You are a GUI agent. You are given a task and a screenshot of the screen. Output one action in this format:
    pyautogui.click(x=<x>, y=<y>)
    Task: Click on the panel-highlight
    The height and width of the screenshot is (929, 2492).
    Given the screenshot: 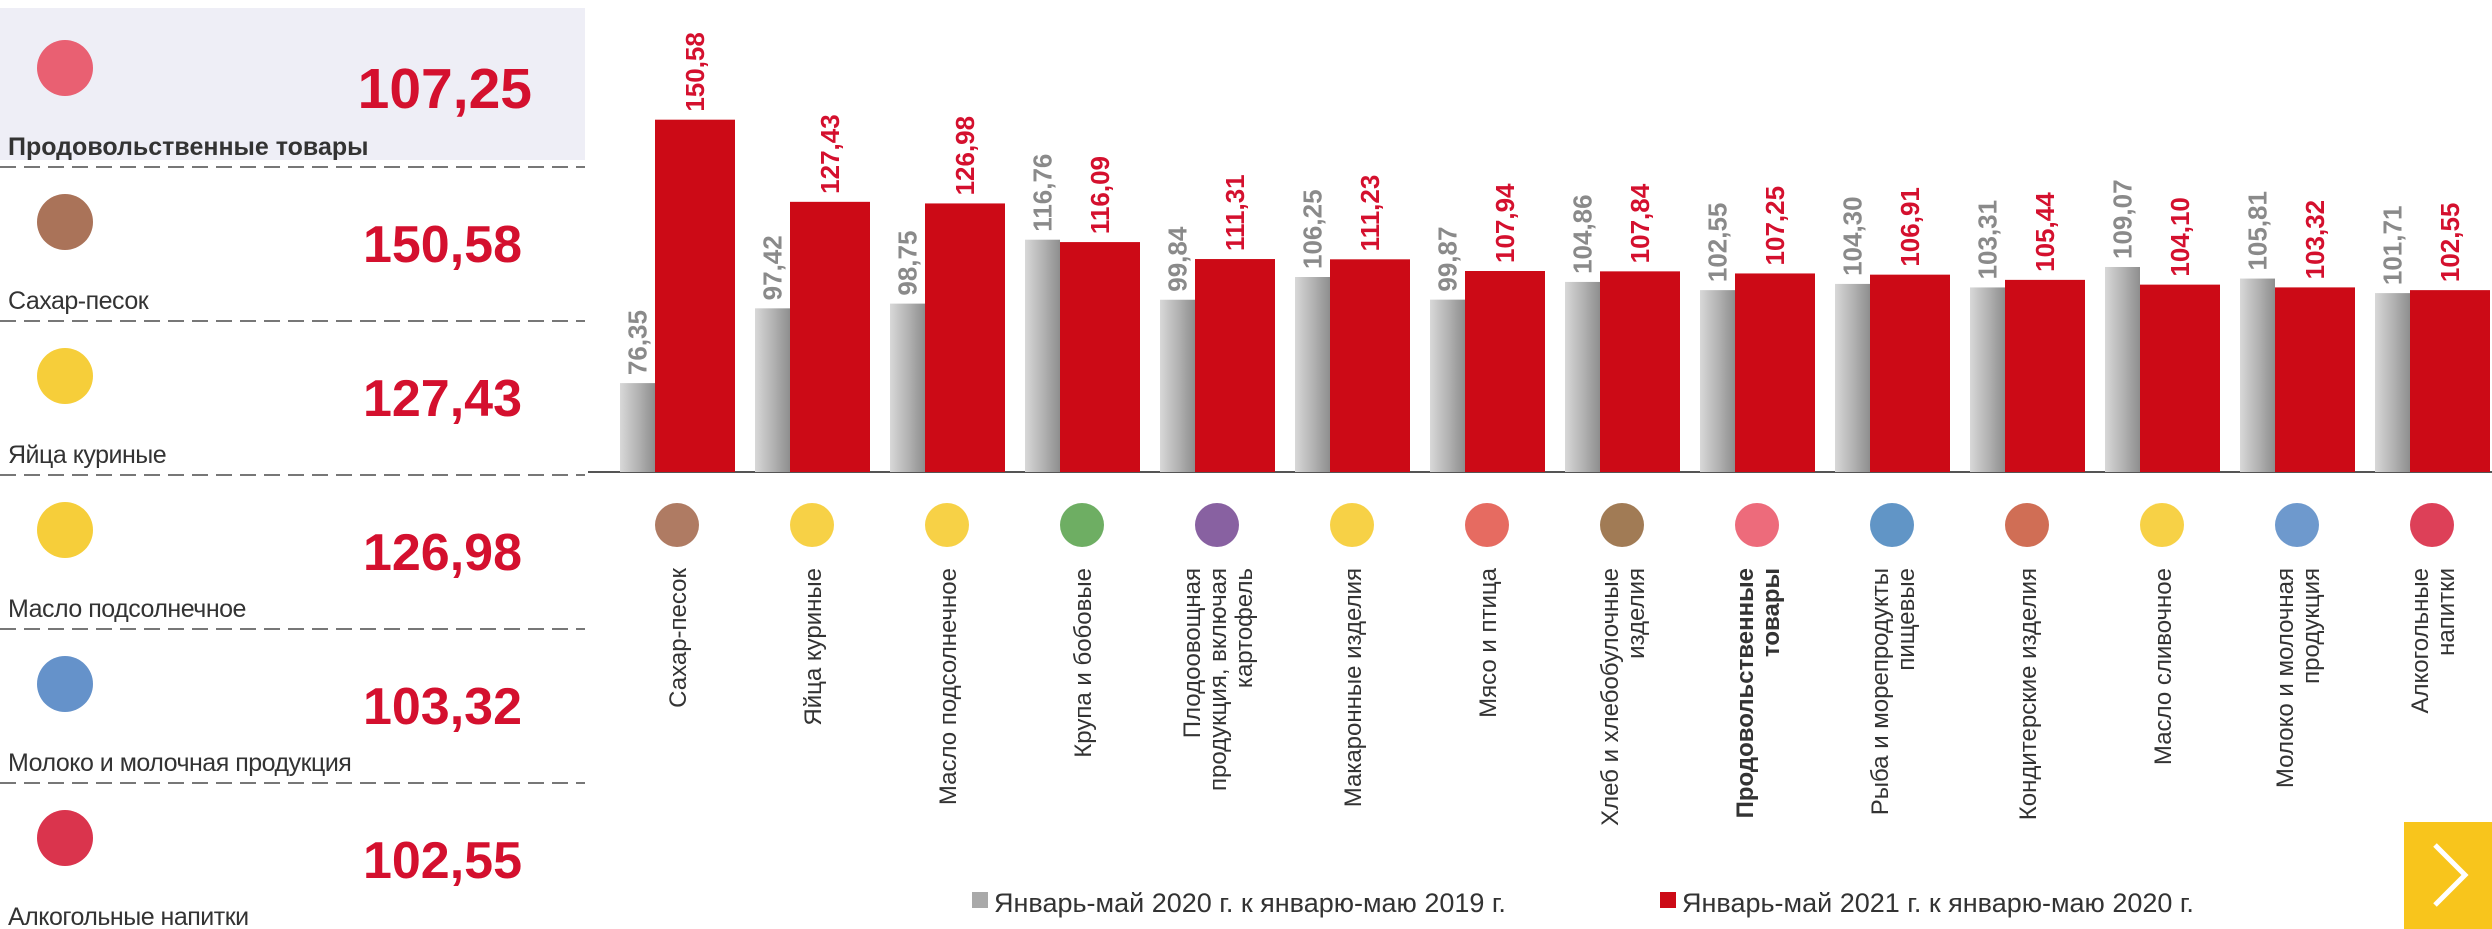 What is the action you would take?
    pyautogui.click(x=292, y=84)
    